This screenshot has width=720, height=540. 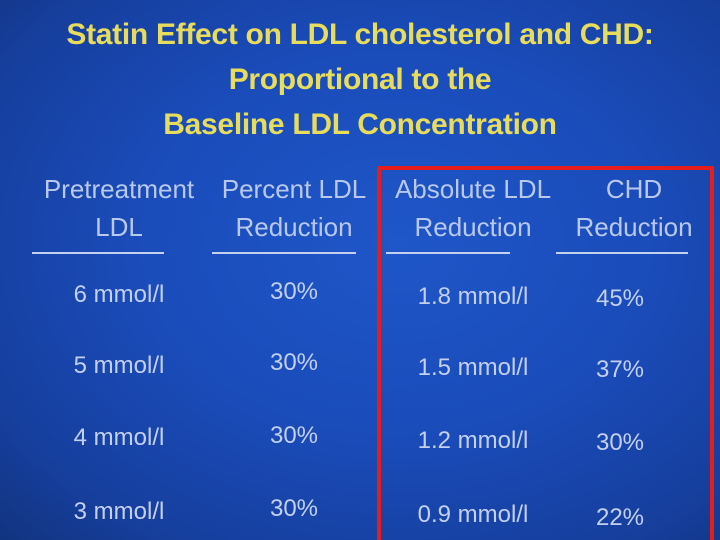 I want to click on table-cell: 6 mmol/l, so click(x=119, y=294).